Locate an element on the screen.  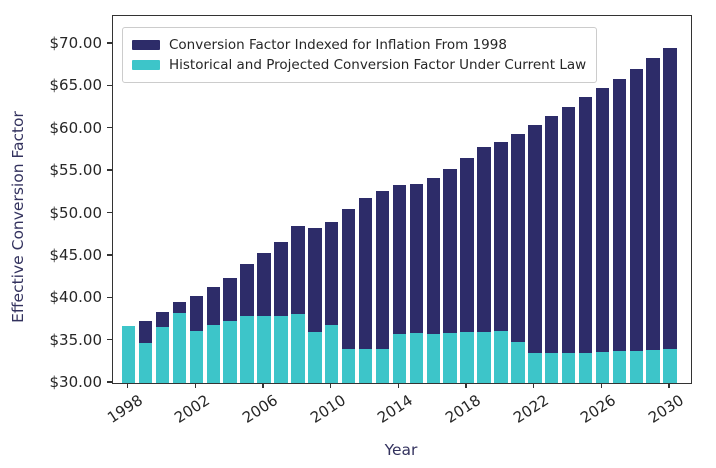
bar-current-law-2027 is located at coordinates (619, 367).